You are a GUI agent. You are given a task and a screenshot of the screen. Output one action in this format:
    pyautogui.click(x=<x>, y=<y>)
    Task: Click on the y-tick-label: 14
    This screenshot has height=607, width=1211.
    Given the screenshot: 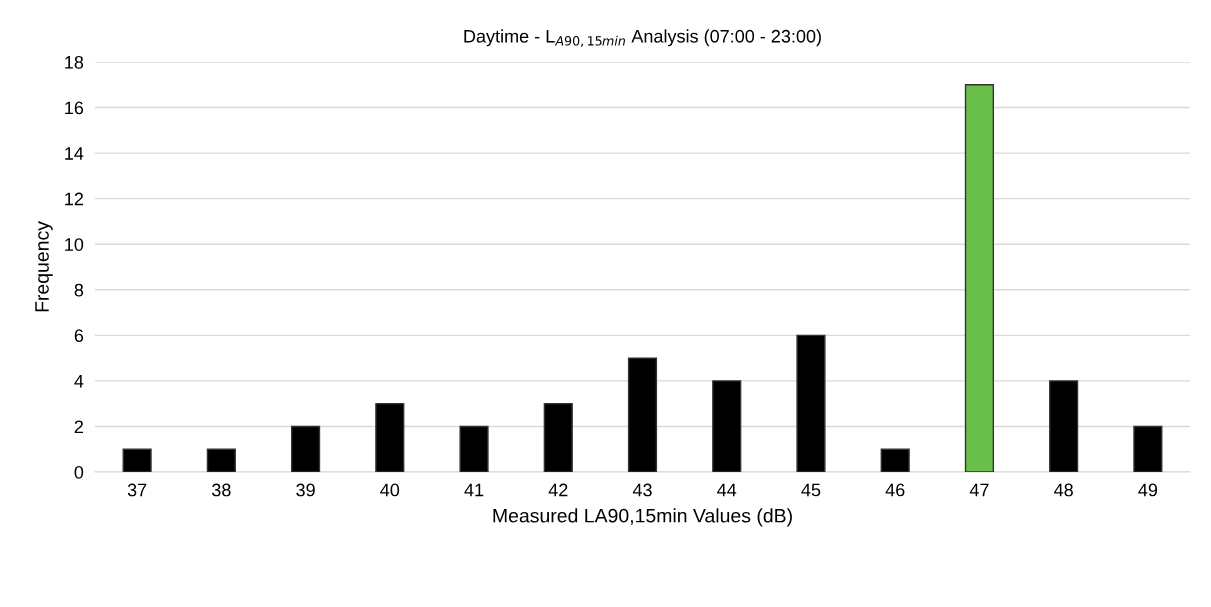 What is the action you would take?
    pyautogui.click(x=74, y=153)
    